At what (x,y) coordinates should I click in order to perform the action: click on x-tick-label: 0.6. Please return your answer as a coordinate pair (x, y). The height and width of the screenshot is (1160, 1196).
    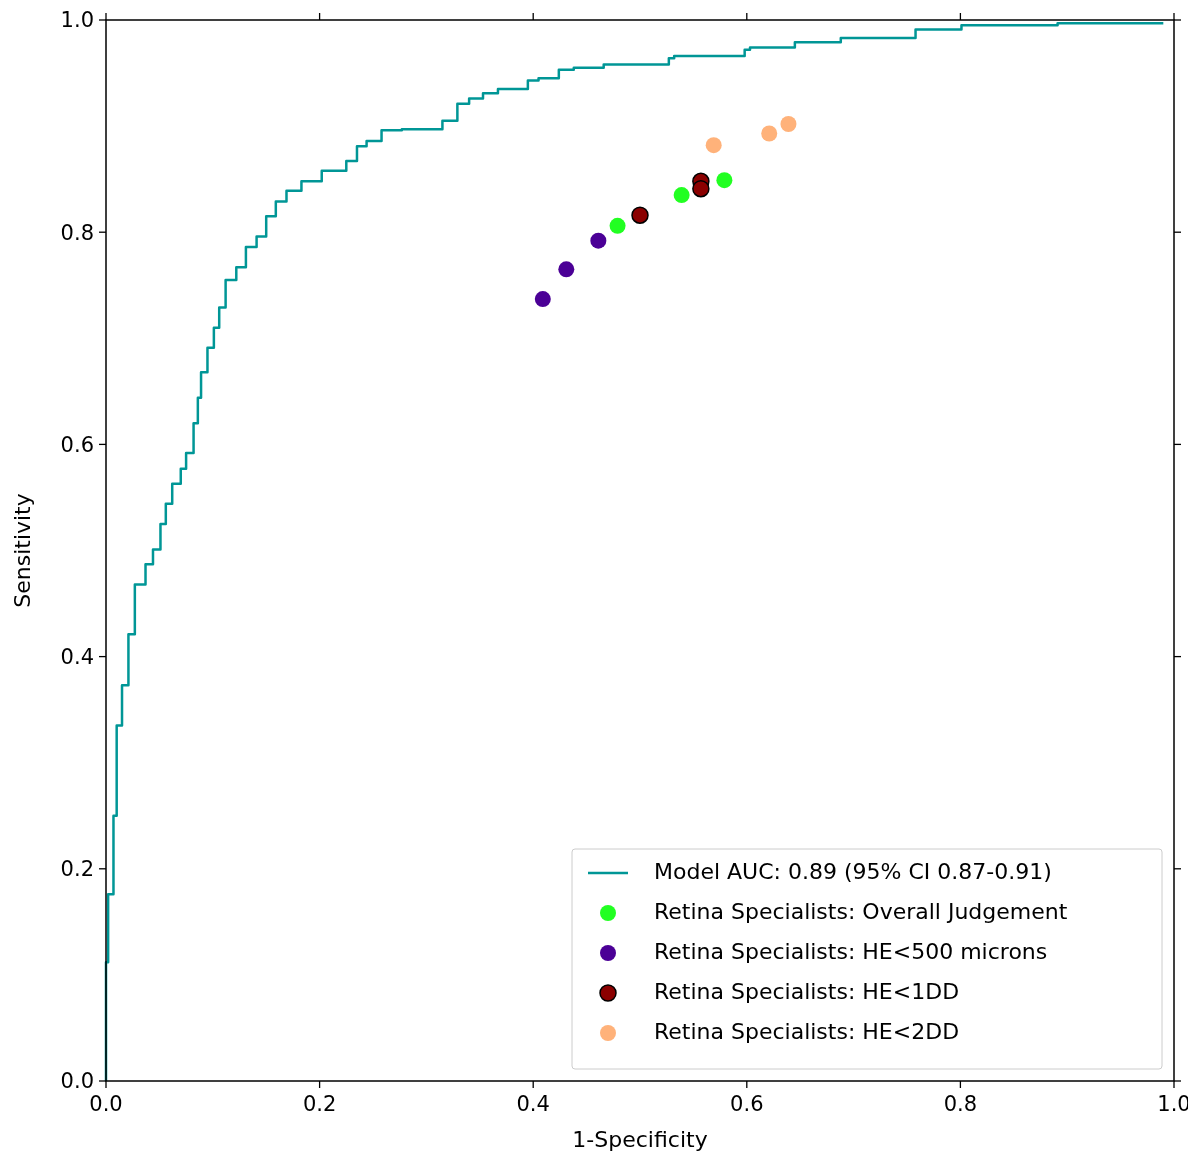
    Looking at the image, I should click on (747, 1104).